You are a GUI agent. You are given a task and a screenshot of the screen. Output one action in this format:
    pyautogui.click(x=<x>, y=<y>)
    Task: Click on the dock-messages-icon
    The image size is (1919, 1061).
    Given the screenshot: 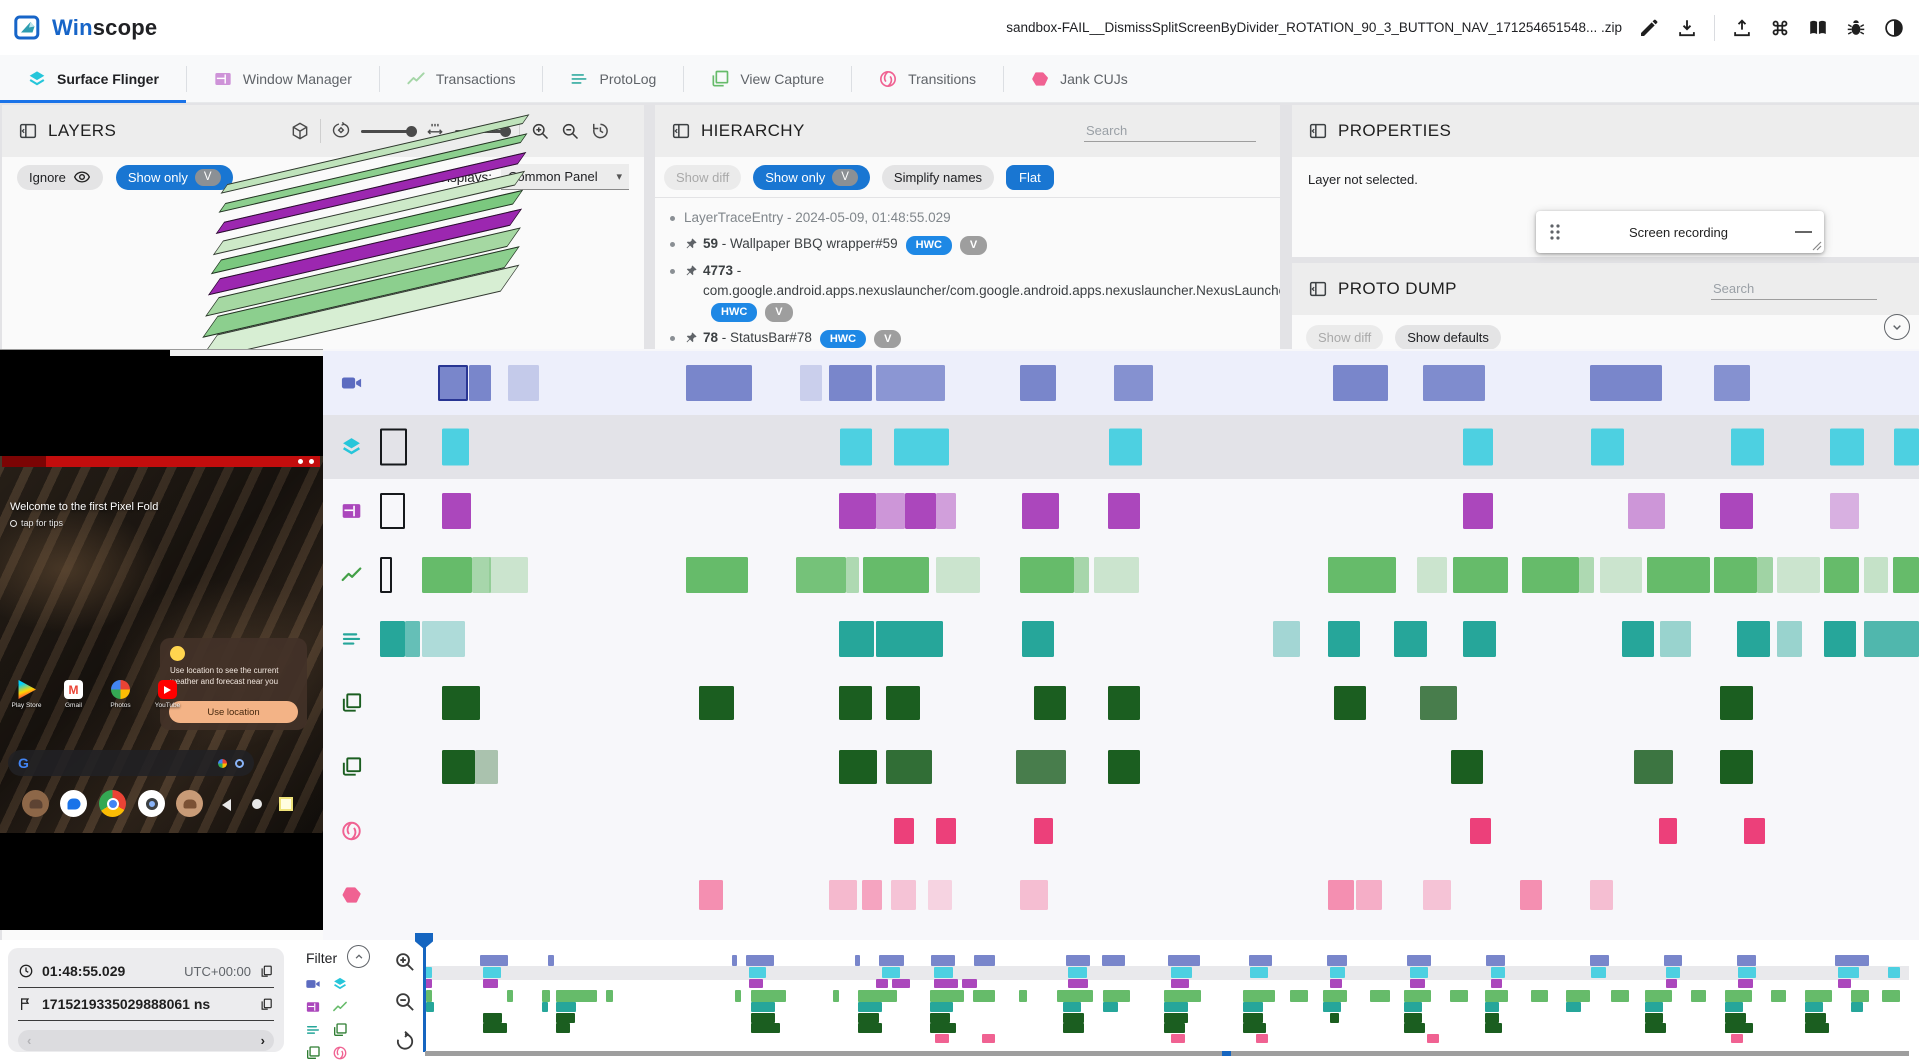 What is the action you would take?
    pyautogui.click(x=73, y=803)
    